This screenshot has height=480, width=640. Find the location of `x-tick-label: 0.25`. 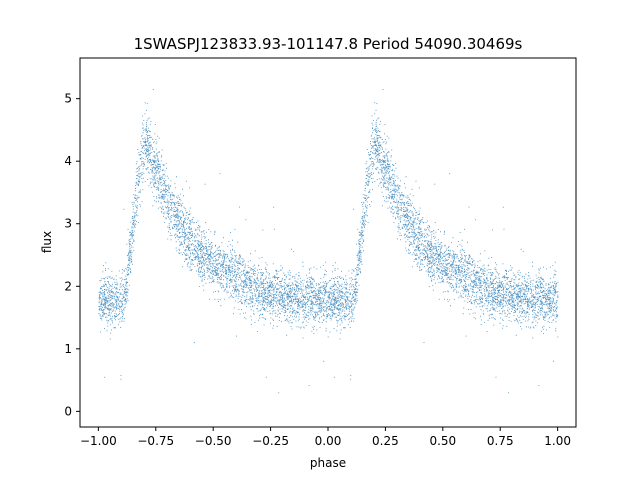

x-tick-label: 0.25 is located at coordinates (385, 441).